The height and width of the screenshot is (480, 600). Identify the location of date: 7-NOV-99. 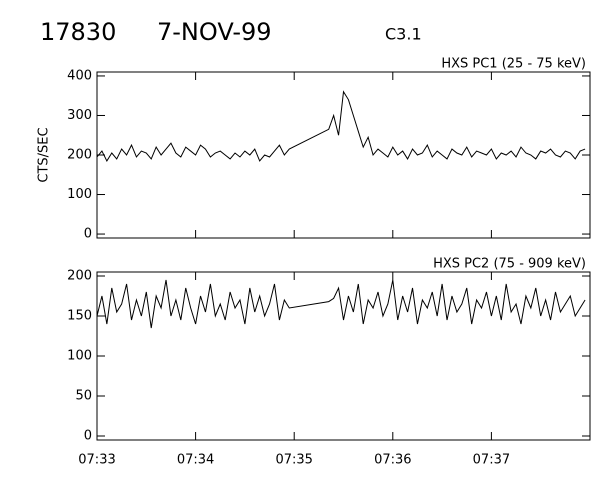
(214, 32).